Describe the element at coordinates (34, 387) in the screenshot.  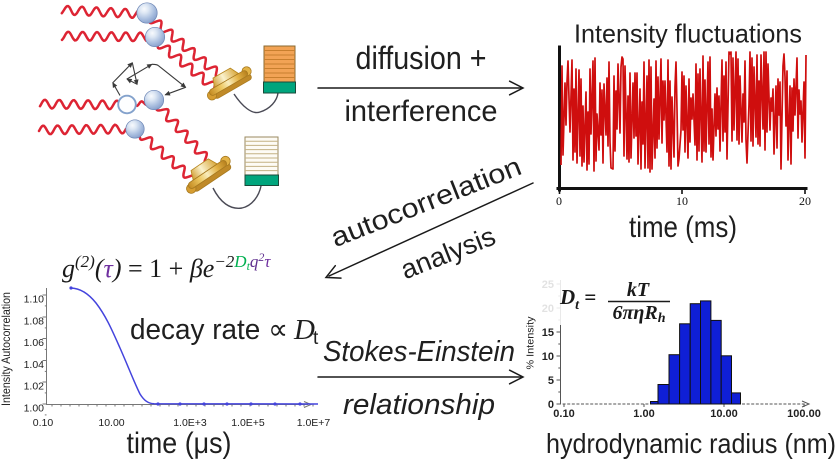
I see `svg-text: 1.02` at that location.